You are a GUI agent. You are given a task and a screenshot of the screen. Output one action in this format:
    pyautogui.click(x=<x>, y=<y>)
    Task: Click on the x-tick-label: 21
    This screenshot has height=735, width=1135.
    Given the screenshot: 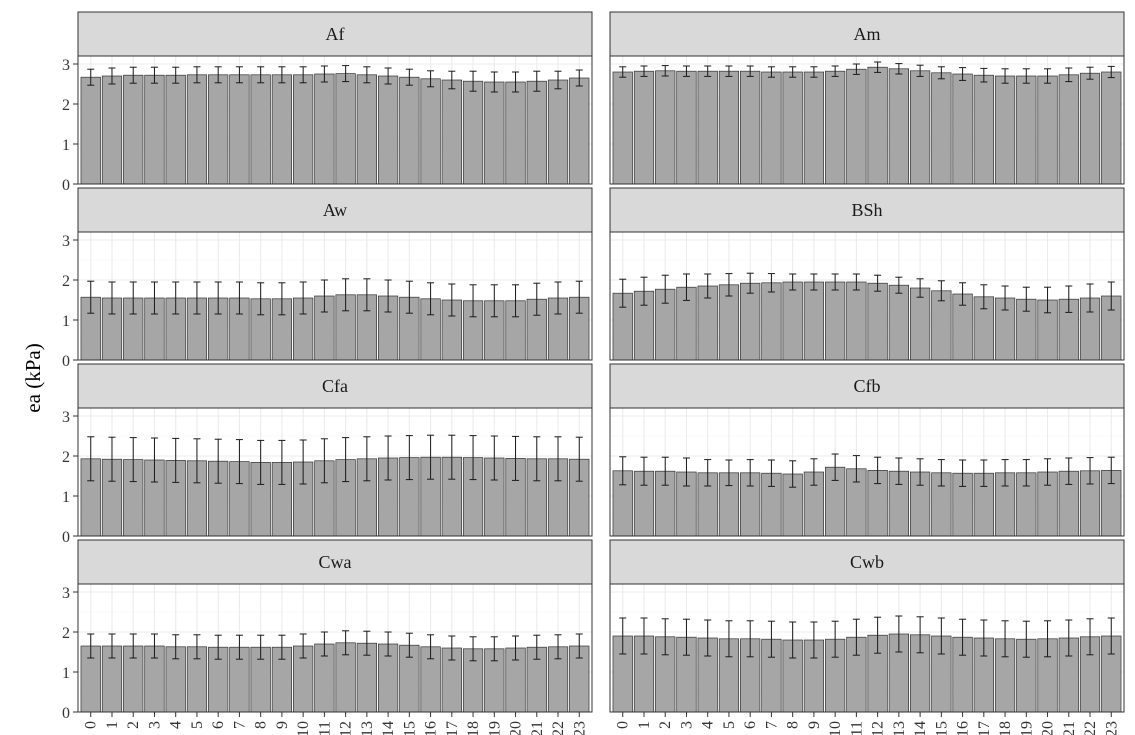 What is the action you would take?
    pyautogui.click(x=537, y=728)
    